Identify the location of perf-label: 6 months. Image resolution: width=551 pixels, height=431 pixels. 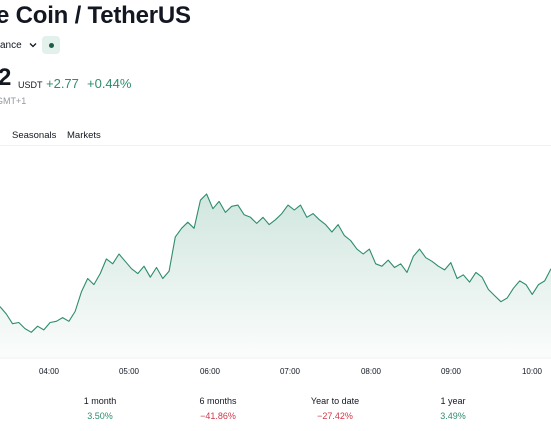
(218, 401).